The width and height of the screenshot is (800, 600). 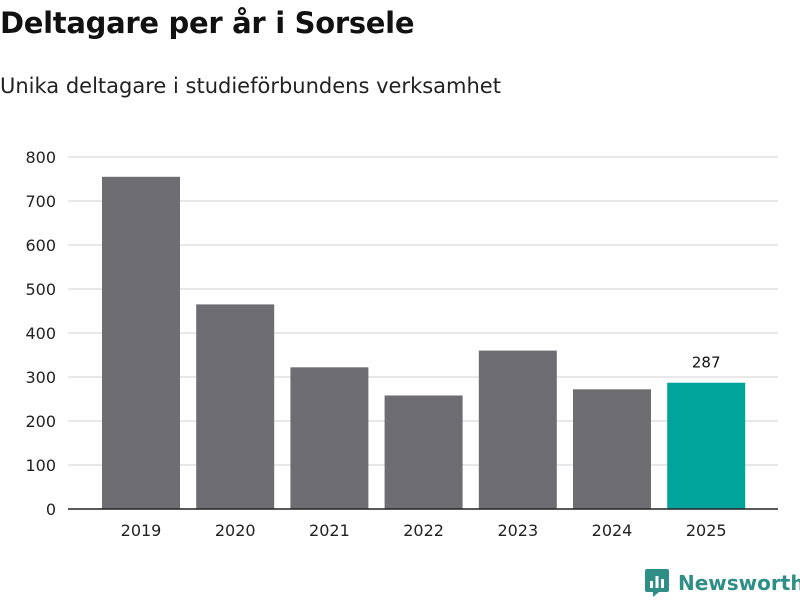 What do you see at coordinates (517, 429) in the screenshot?
I see `bar-2023` at bounding box center [517, 429].